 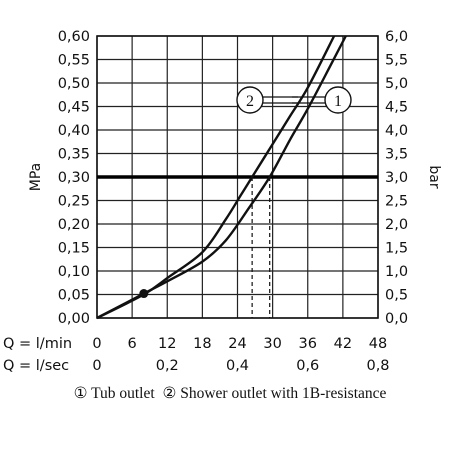 I want to click on x-tick-label-lsec: 0,2, so click(x=167, y=366).